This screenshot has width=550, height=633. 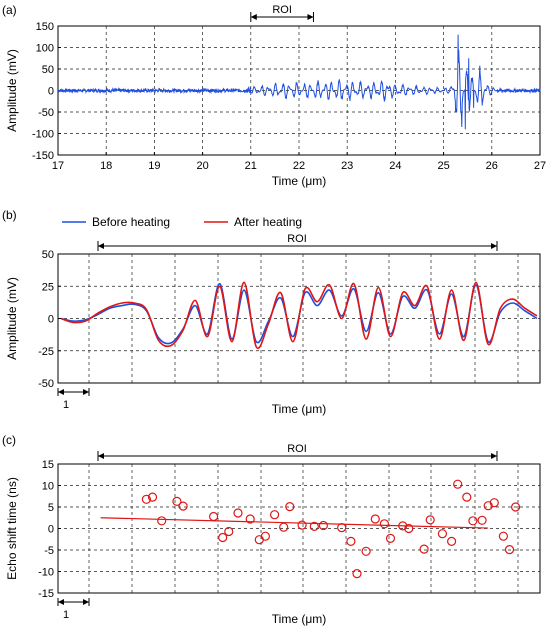 What do you see at coordinates (46, 352) in the screenshot?
I see `panel-b-ytick-label: -25` at bounding box center [46, 352].